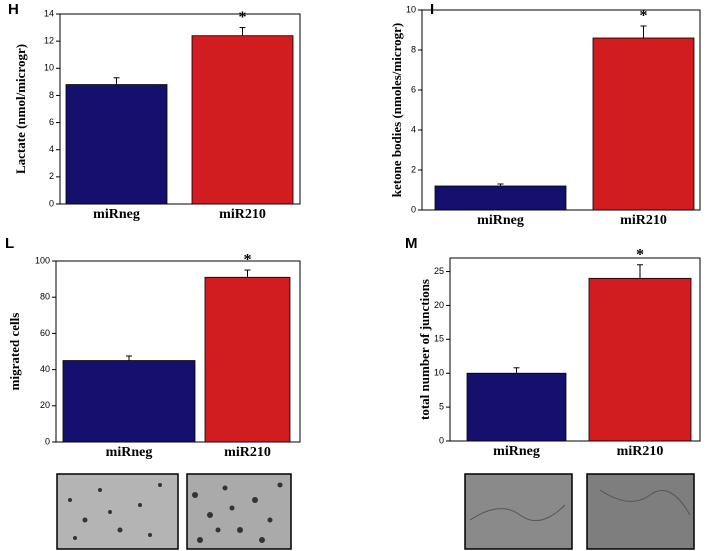  Describe the element at coordinates (439, 271) in the screenshot. I see `y-tick-label: 25` at that location.